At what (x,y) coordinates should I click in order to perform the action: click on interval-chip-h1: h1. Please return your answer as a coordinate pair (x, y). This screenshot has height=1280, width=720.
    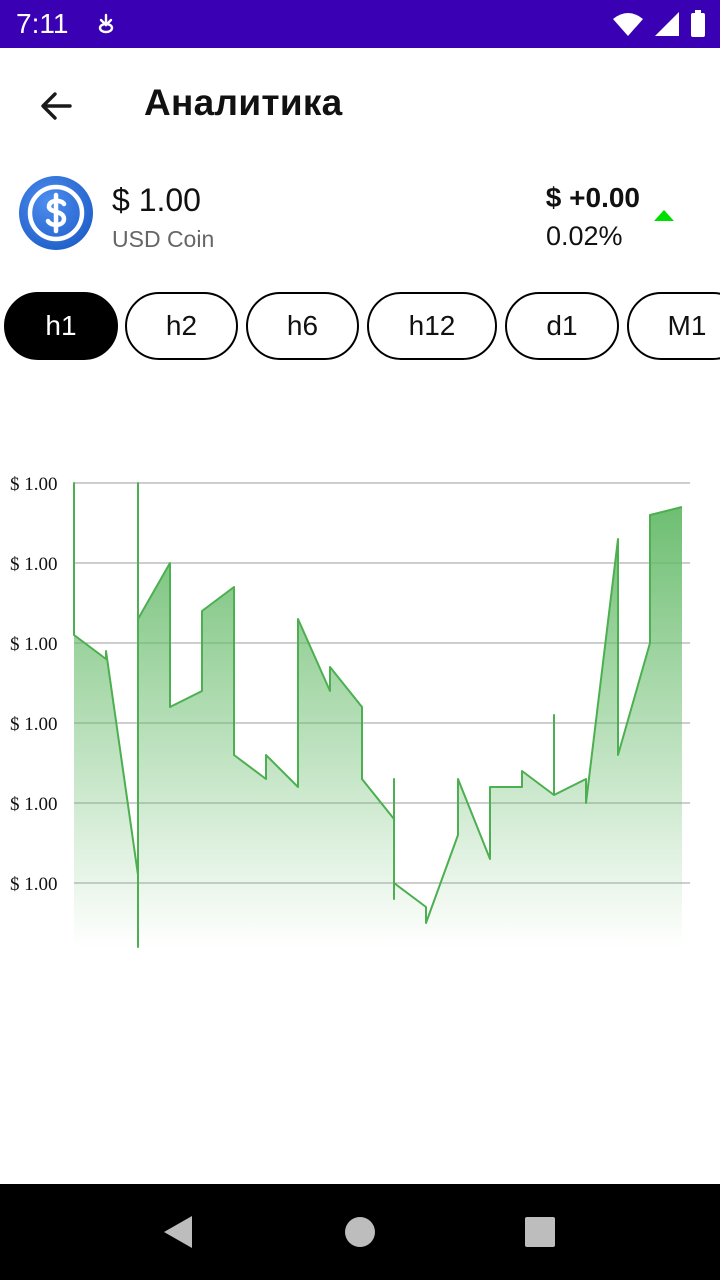
    Looking at the image, I should click on (61, 326).